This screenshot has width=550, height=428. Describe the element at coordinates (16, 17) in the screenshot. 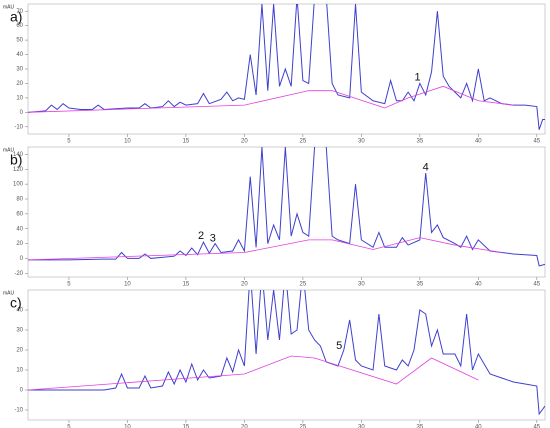

I see `panel-title: a)` at that location.